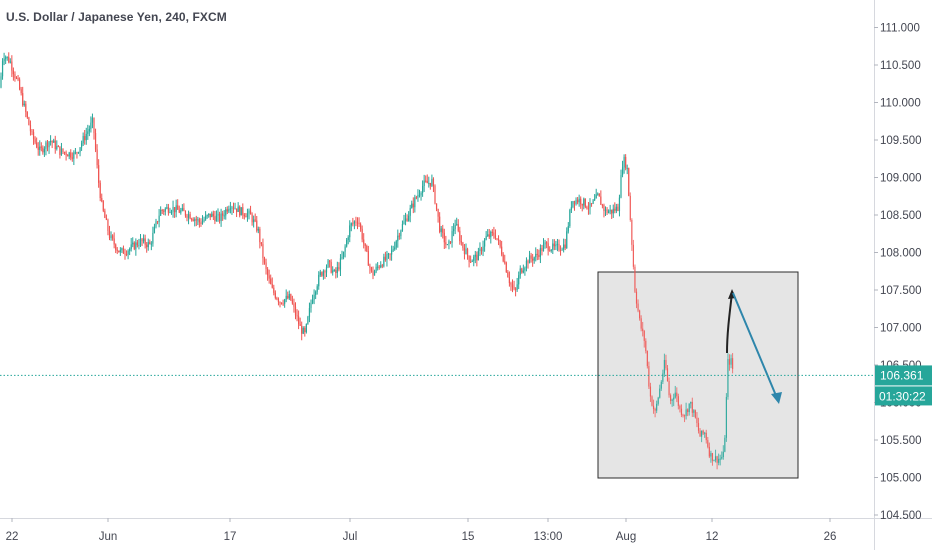 Image resolution: width=932 pixels, height=555 pixels. Describe the element at coordinates (116, 17) in the screenshot. I see `chart-title: U.S. Dollar / Japanese Yen, 240, FXCM` at that location.